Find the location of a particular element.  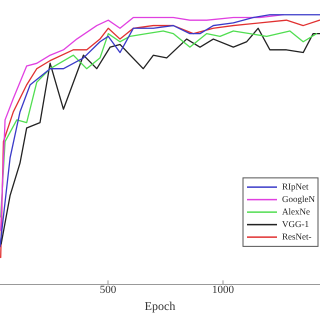

legend-label: AlexNe is located at coordinates (296, 211).